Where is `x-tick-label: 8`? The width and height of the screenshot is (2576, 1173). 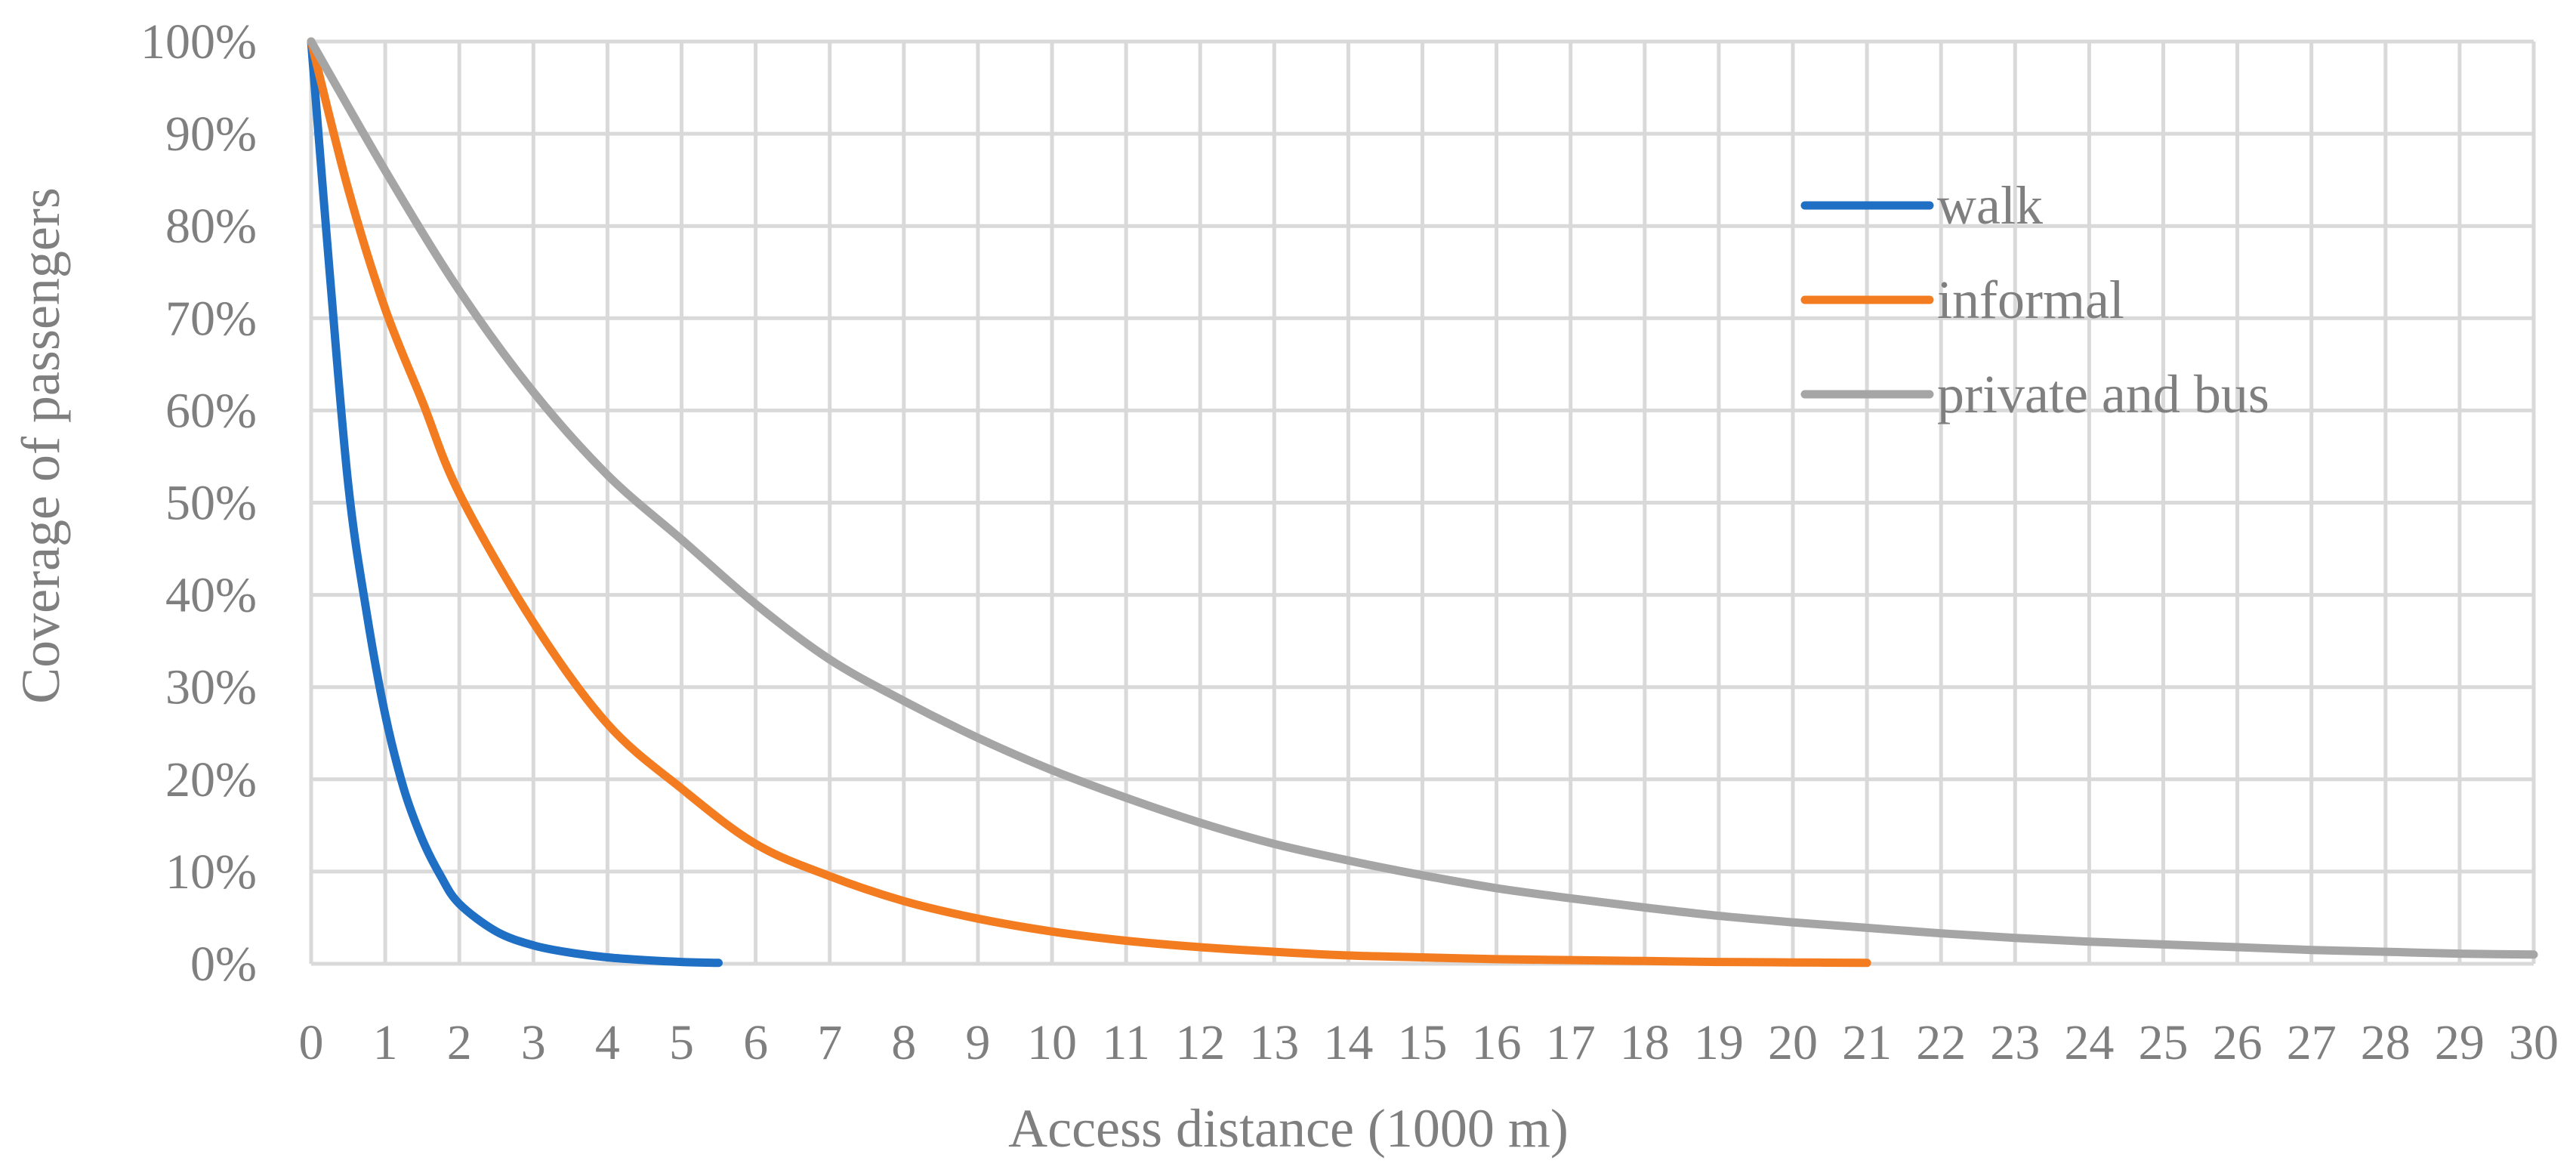 x-tick-label: 8 is located at coordinates (903, 1042).